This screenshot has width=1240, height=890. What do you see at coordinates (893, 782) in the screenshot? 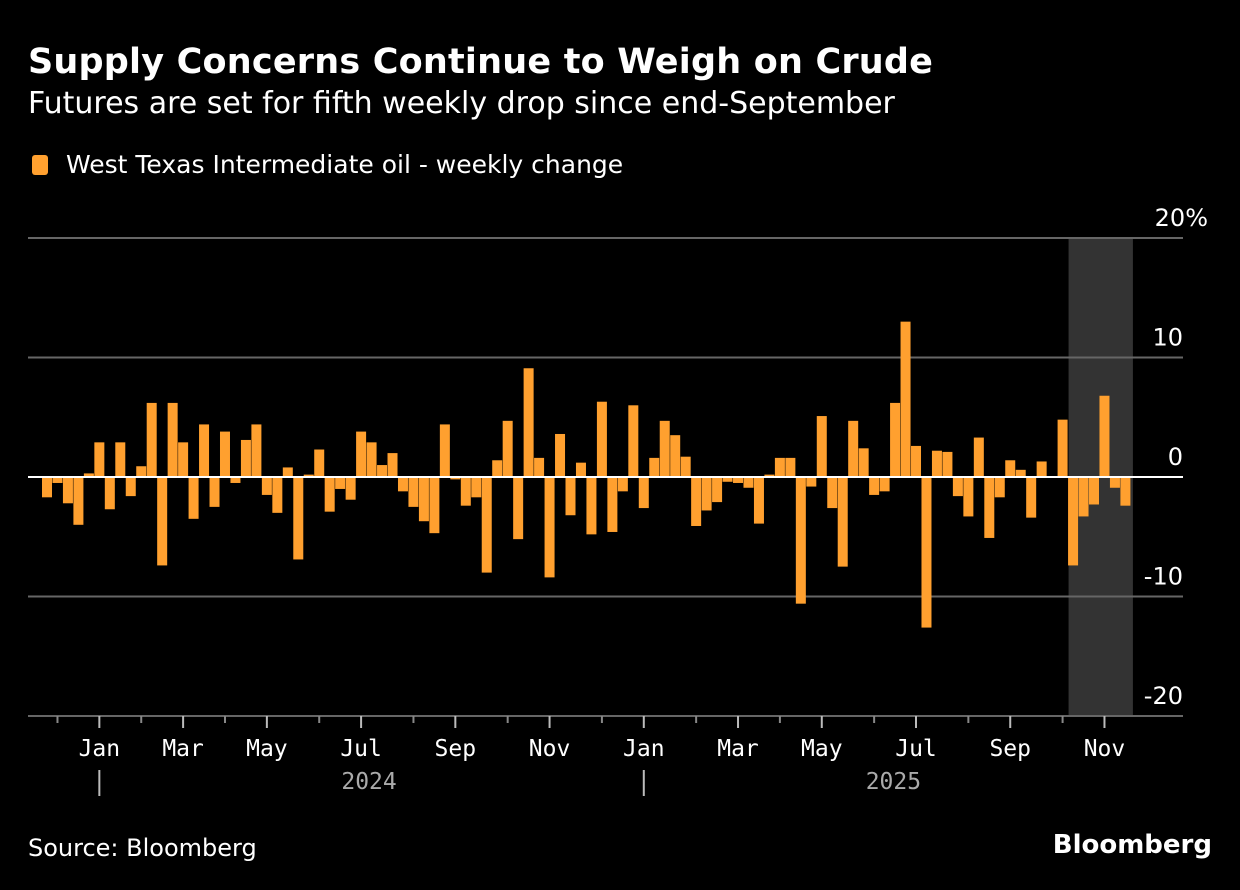
I see `year-label: 2025` at bounding box center [893, 782].